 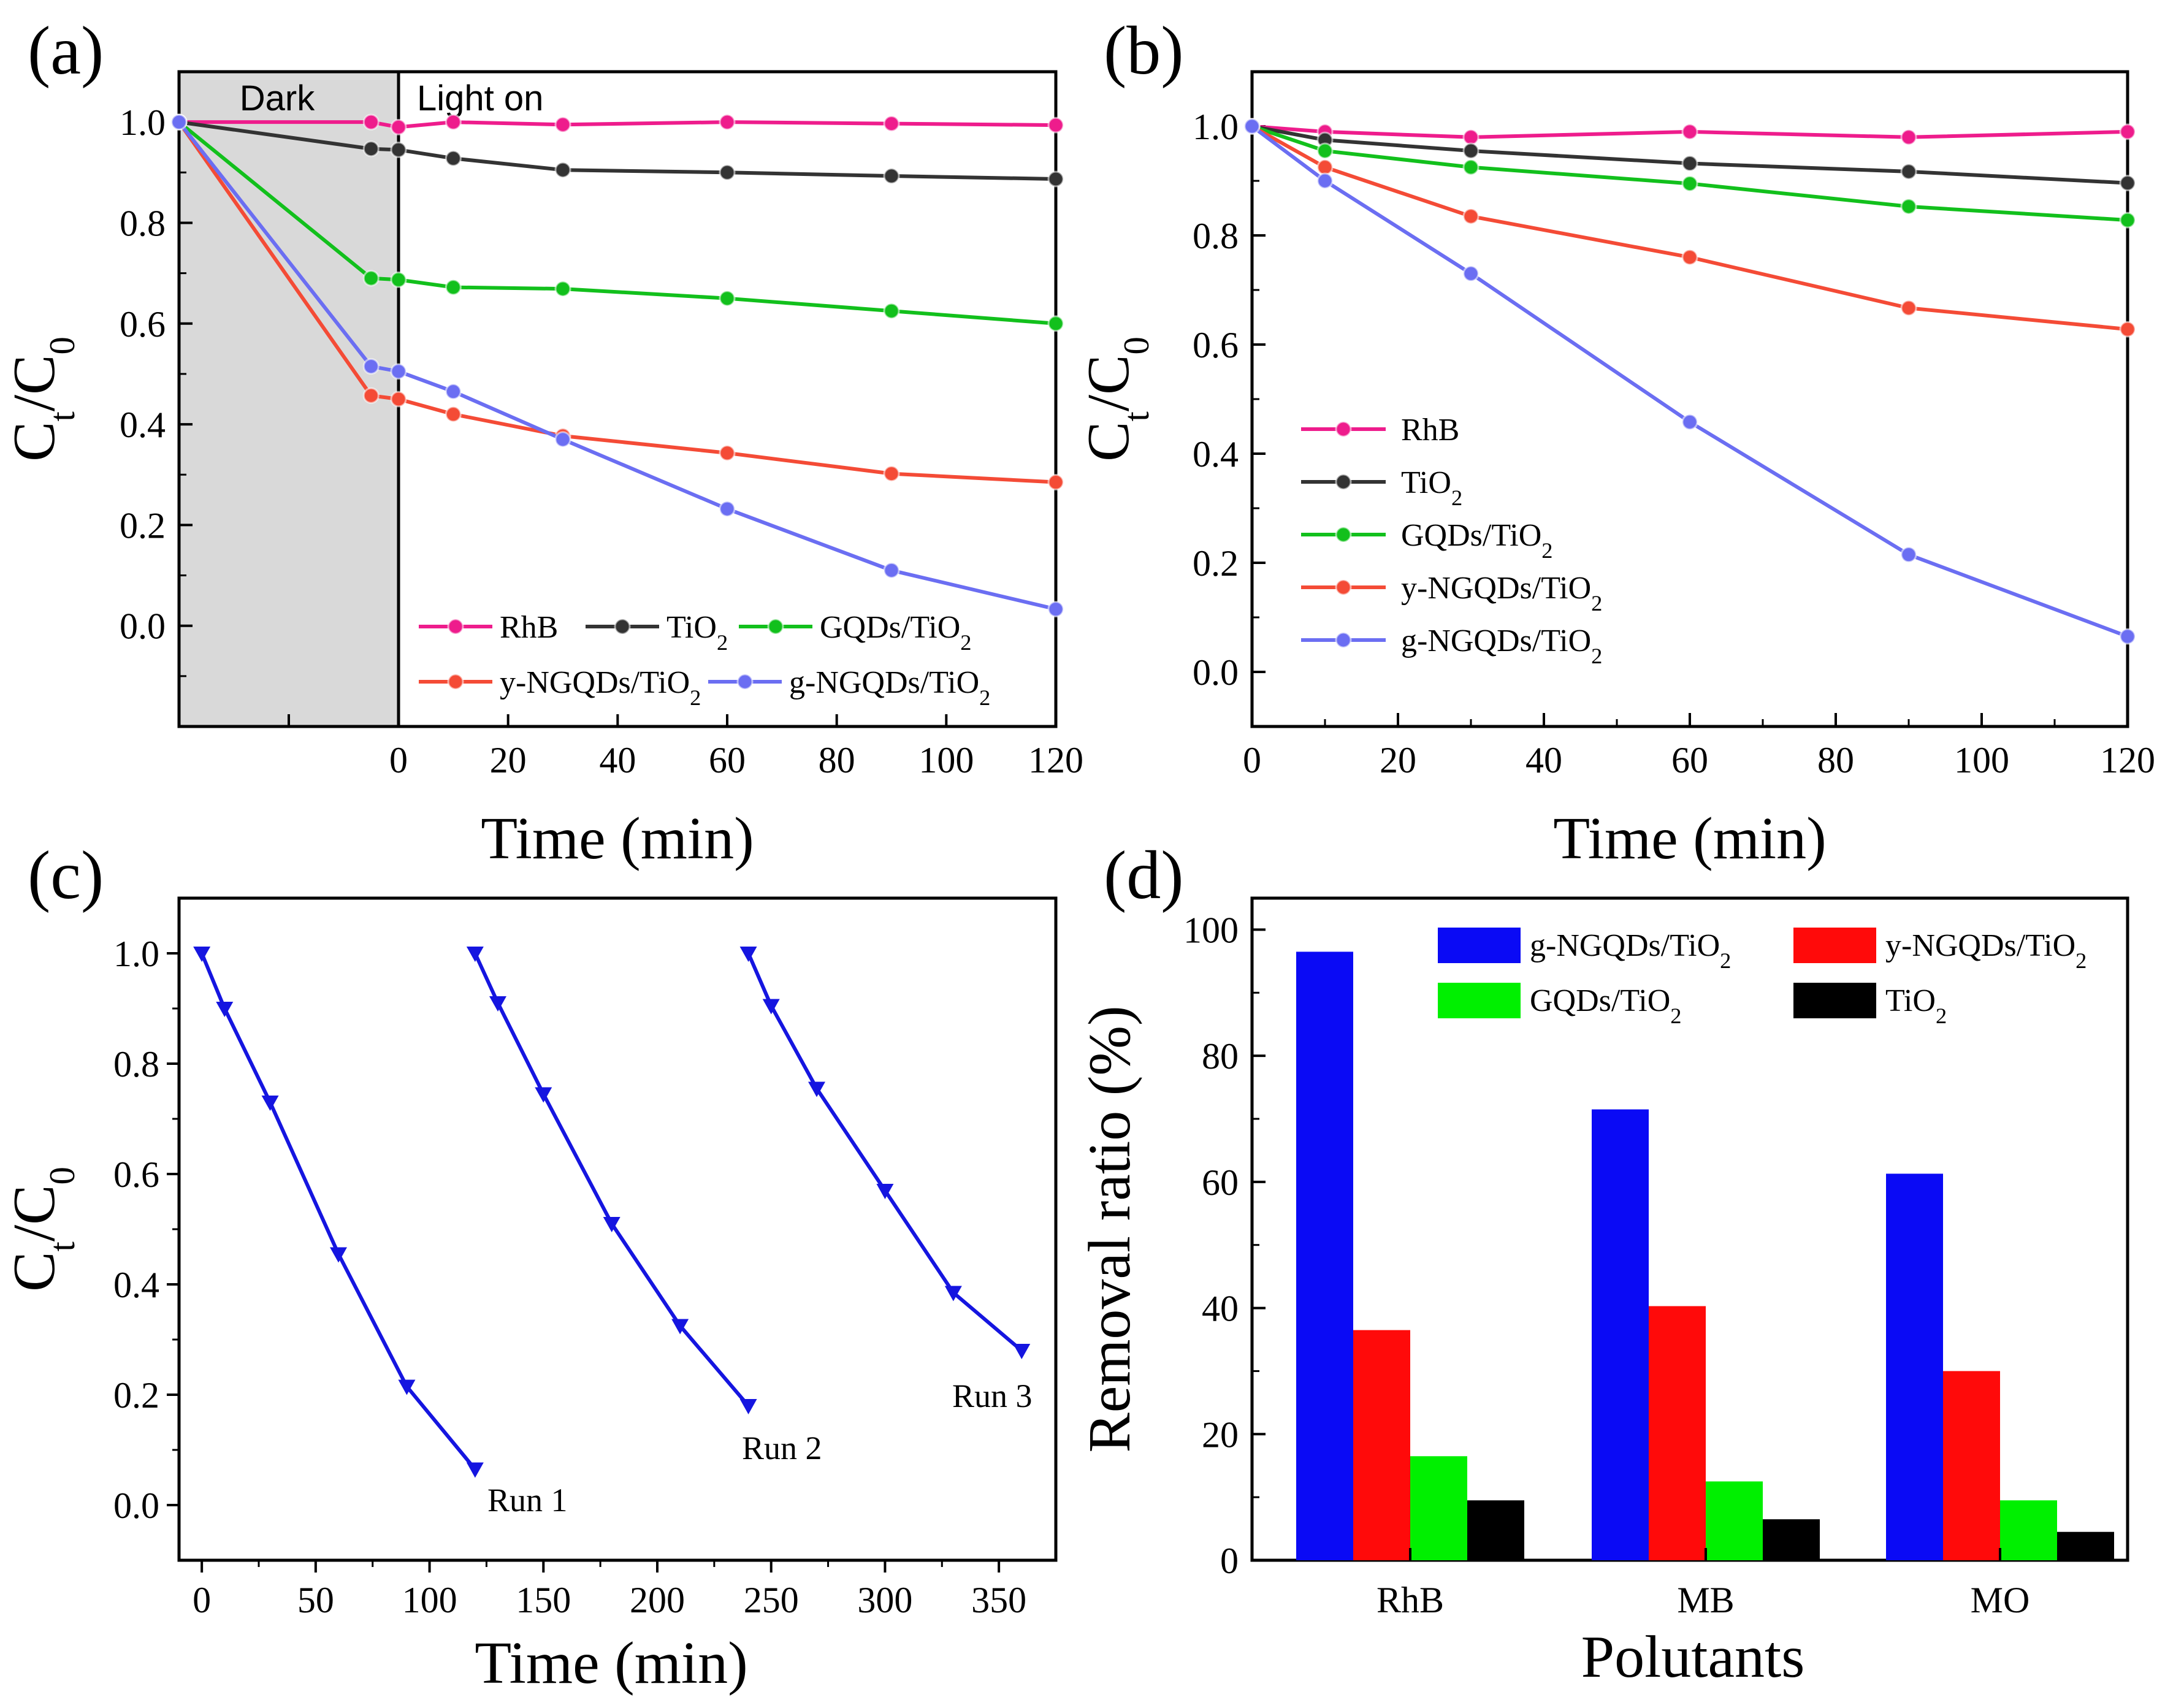 I want to click on y-axis-label: Ct/C0, so click(x=1115, y=399).